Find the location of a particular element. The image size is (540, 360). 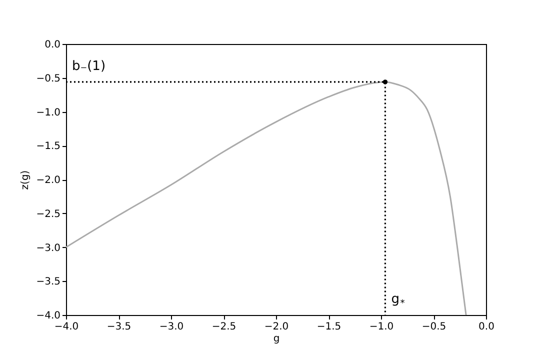

y-tick-label: −3.5 is located at coordinates (48, 282).